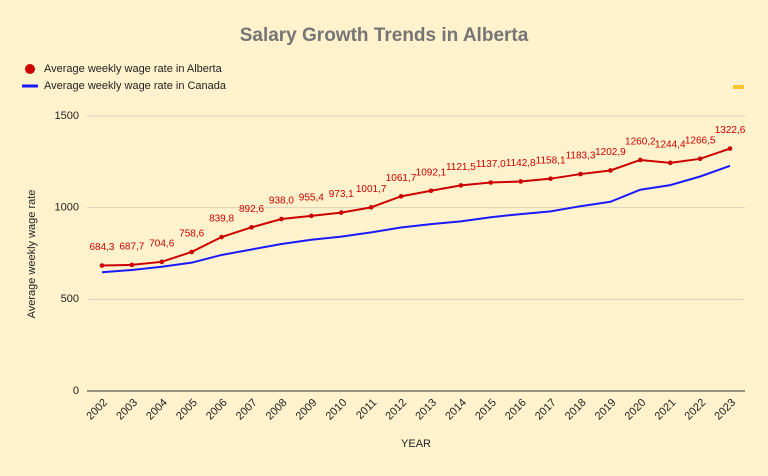 This screenshot has height=476, width=768. I want to click on y-tick-label: 500, so click(70, 299).